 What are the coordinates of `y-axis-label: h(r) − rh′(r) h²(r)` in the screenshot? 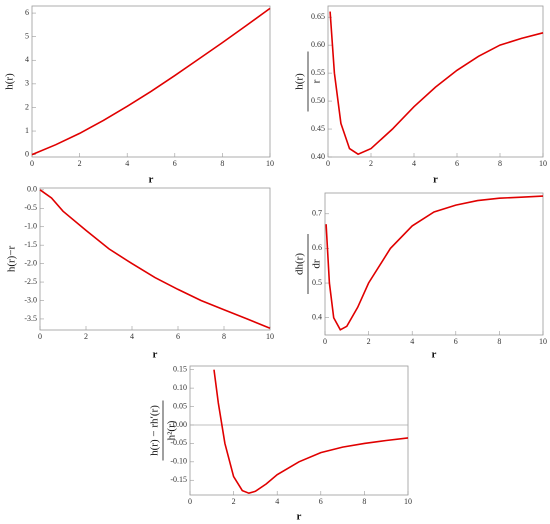 It's located at (163, 430).